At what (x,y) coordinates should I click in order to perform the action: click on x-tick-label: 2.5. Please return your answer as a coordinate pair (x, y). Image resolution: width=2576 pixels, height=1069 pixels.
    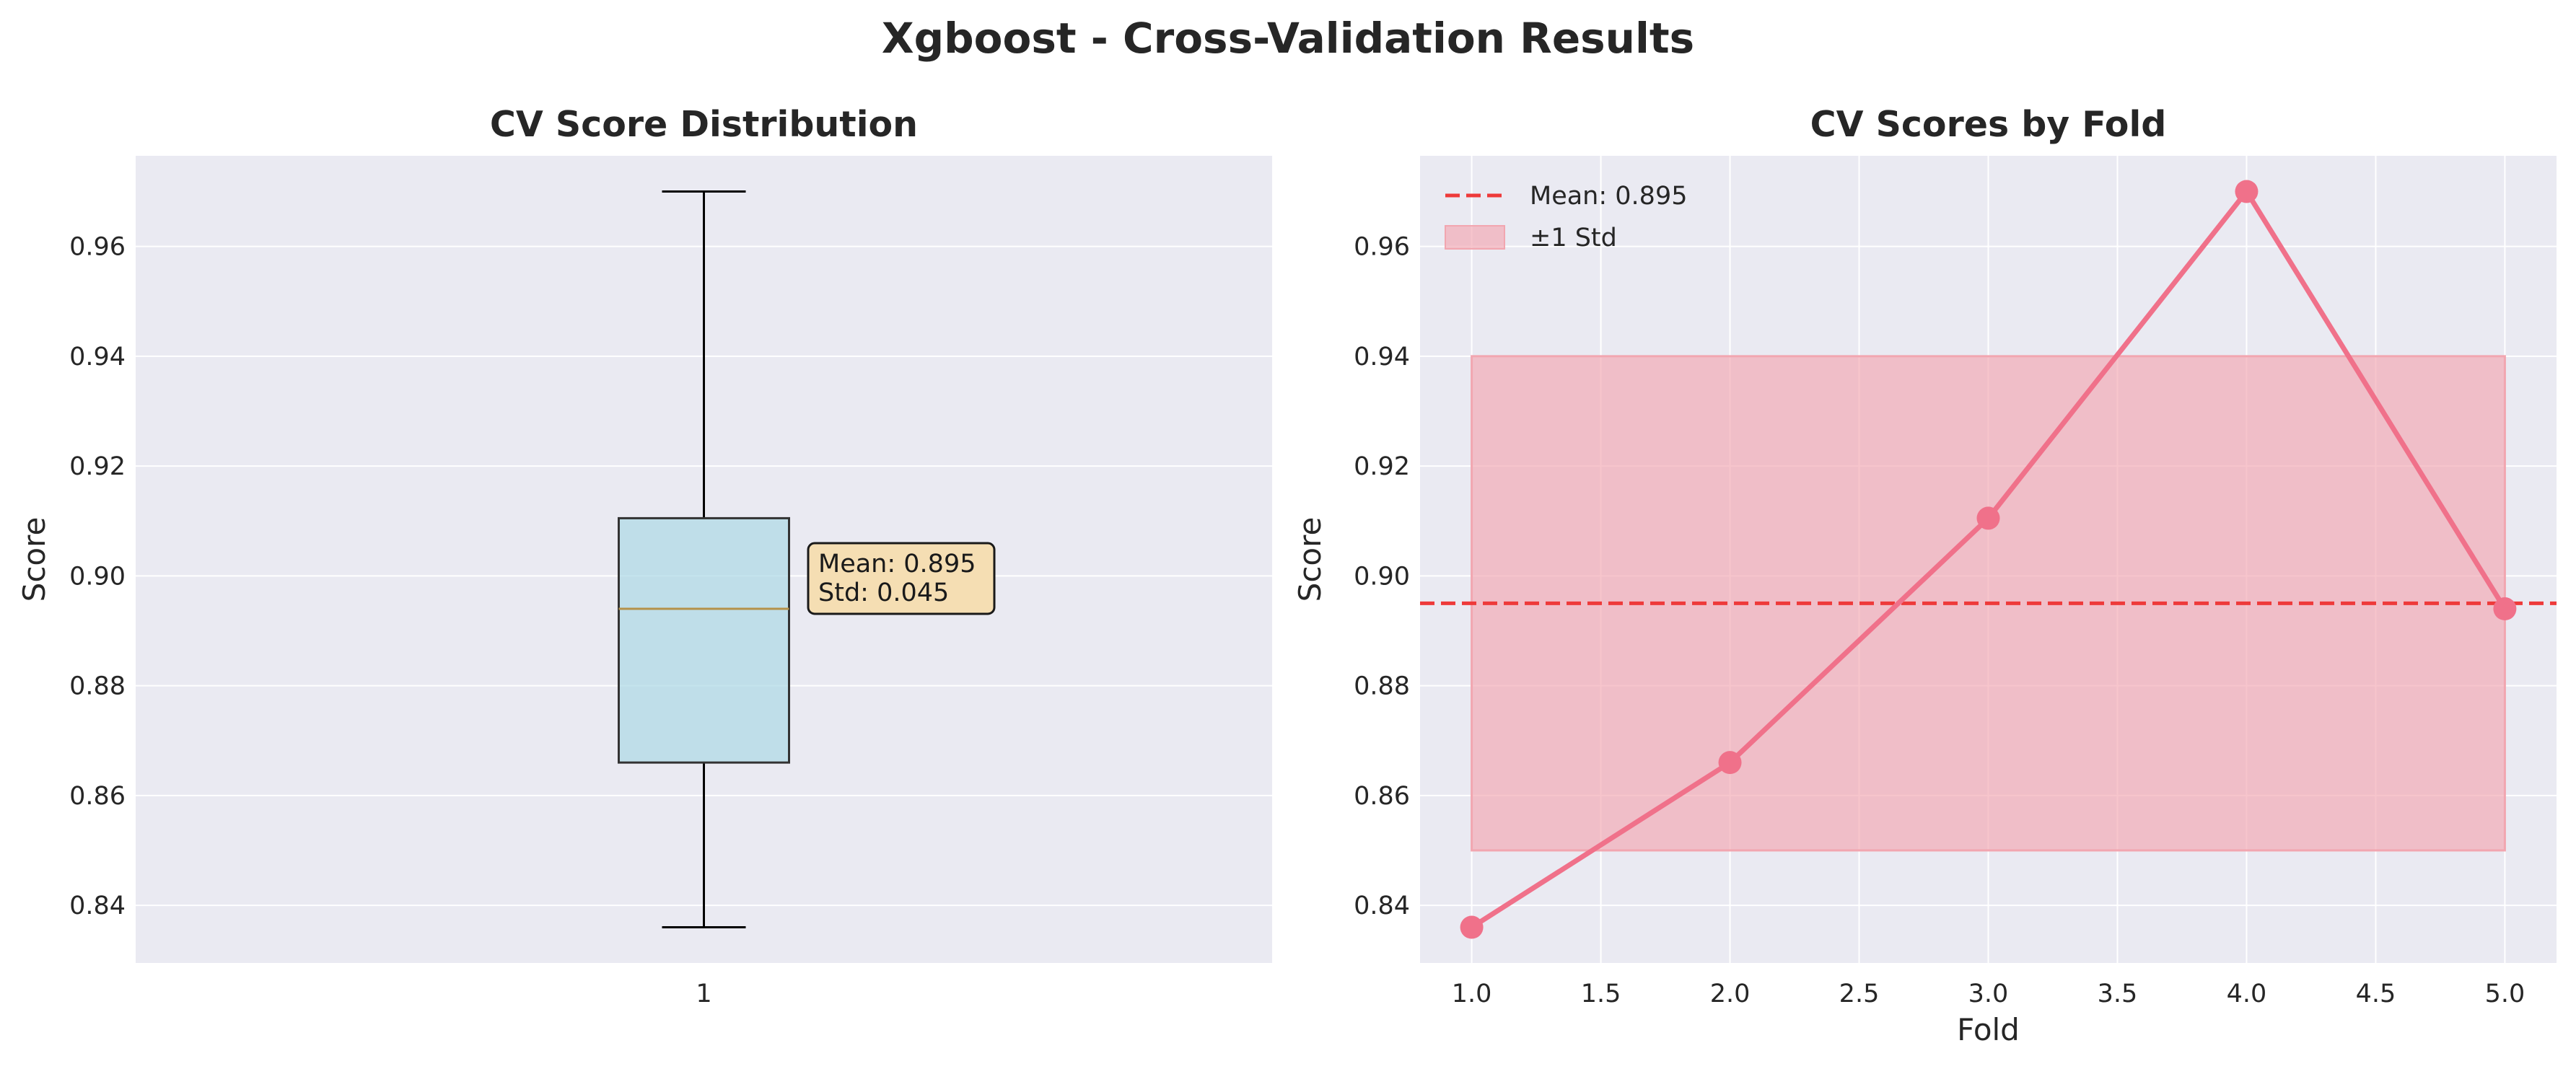
    Looking at the image, I should click on (1859, 994).